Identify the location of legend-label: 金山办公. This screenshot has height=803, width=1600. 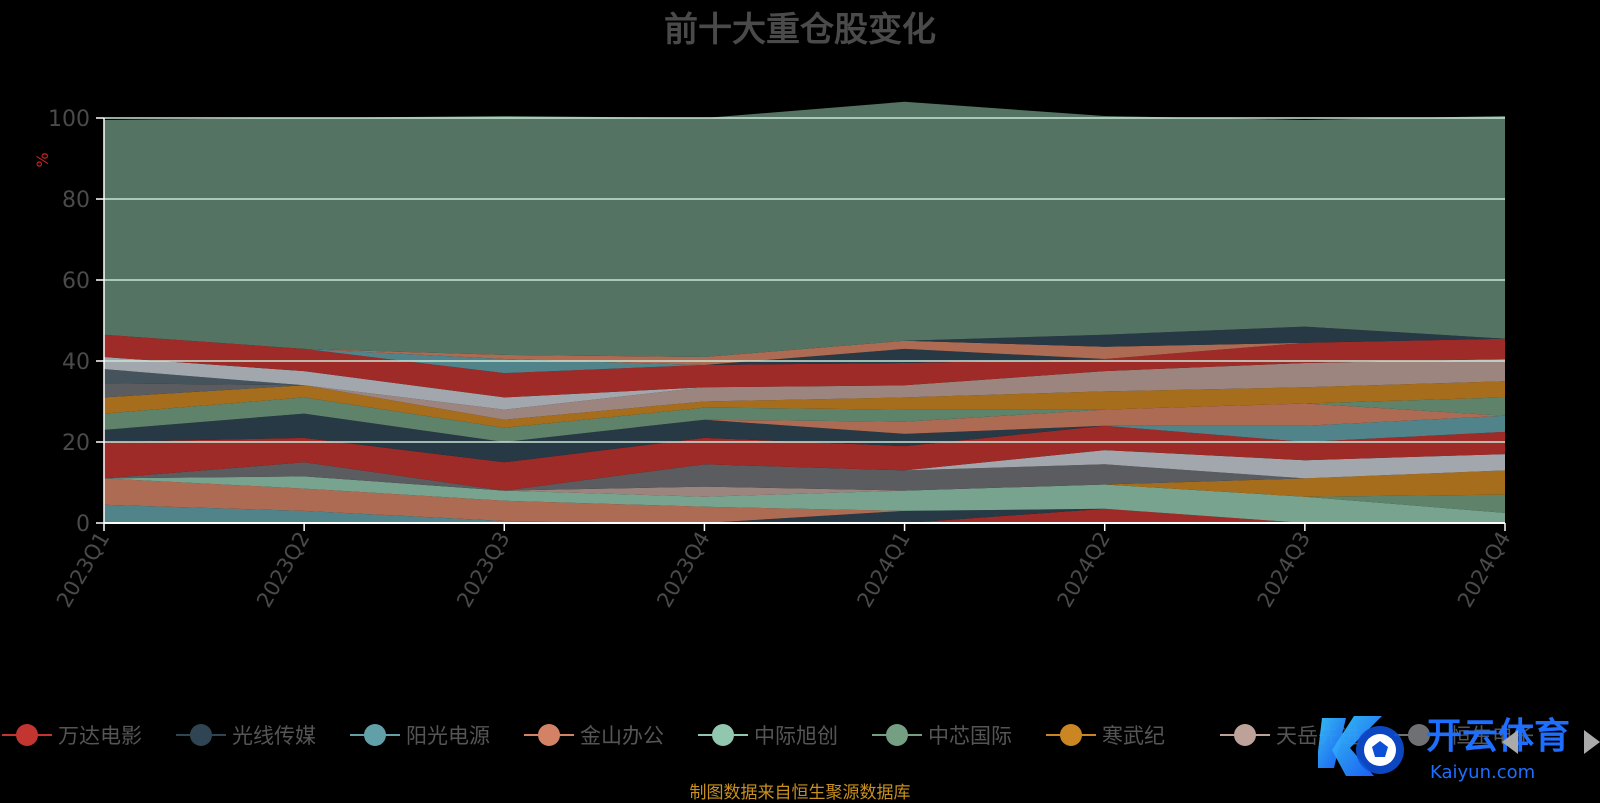
(622, 736).